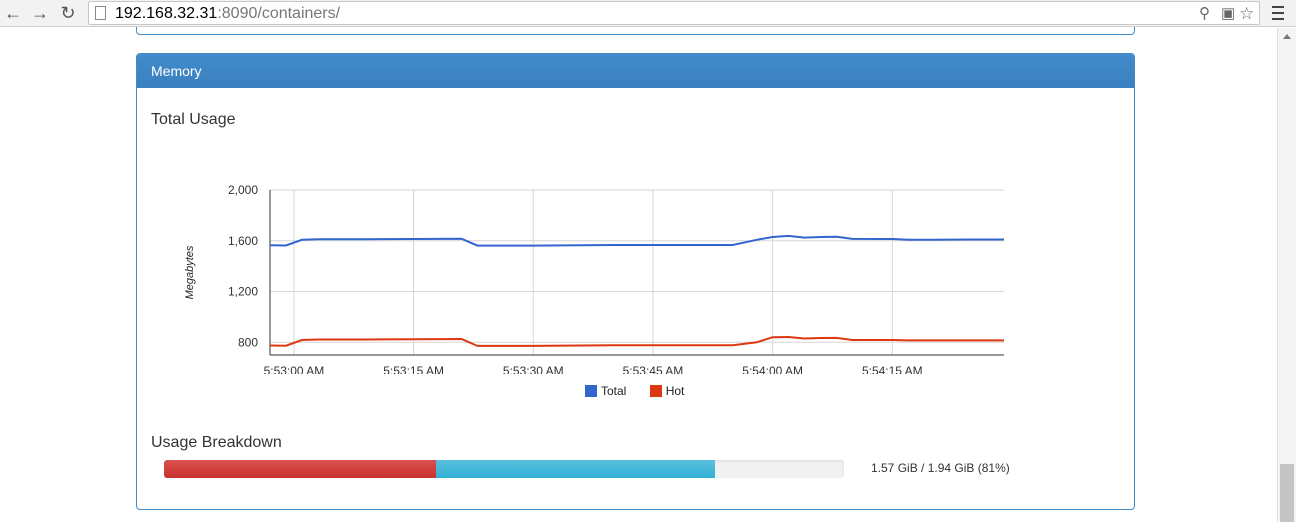  I want to click on back-arrow-icon: ←, so click(13, 13).